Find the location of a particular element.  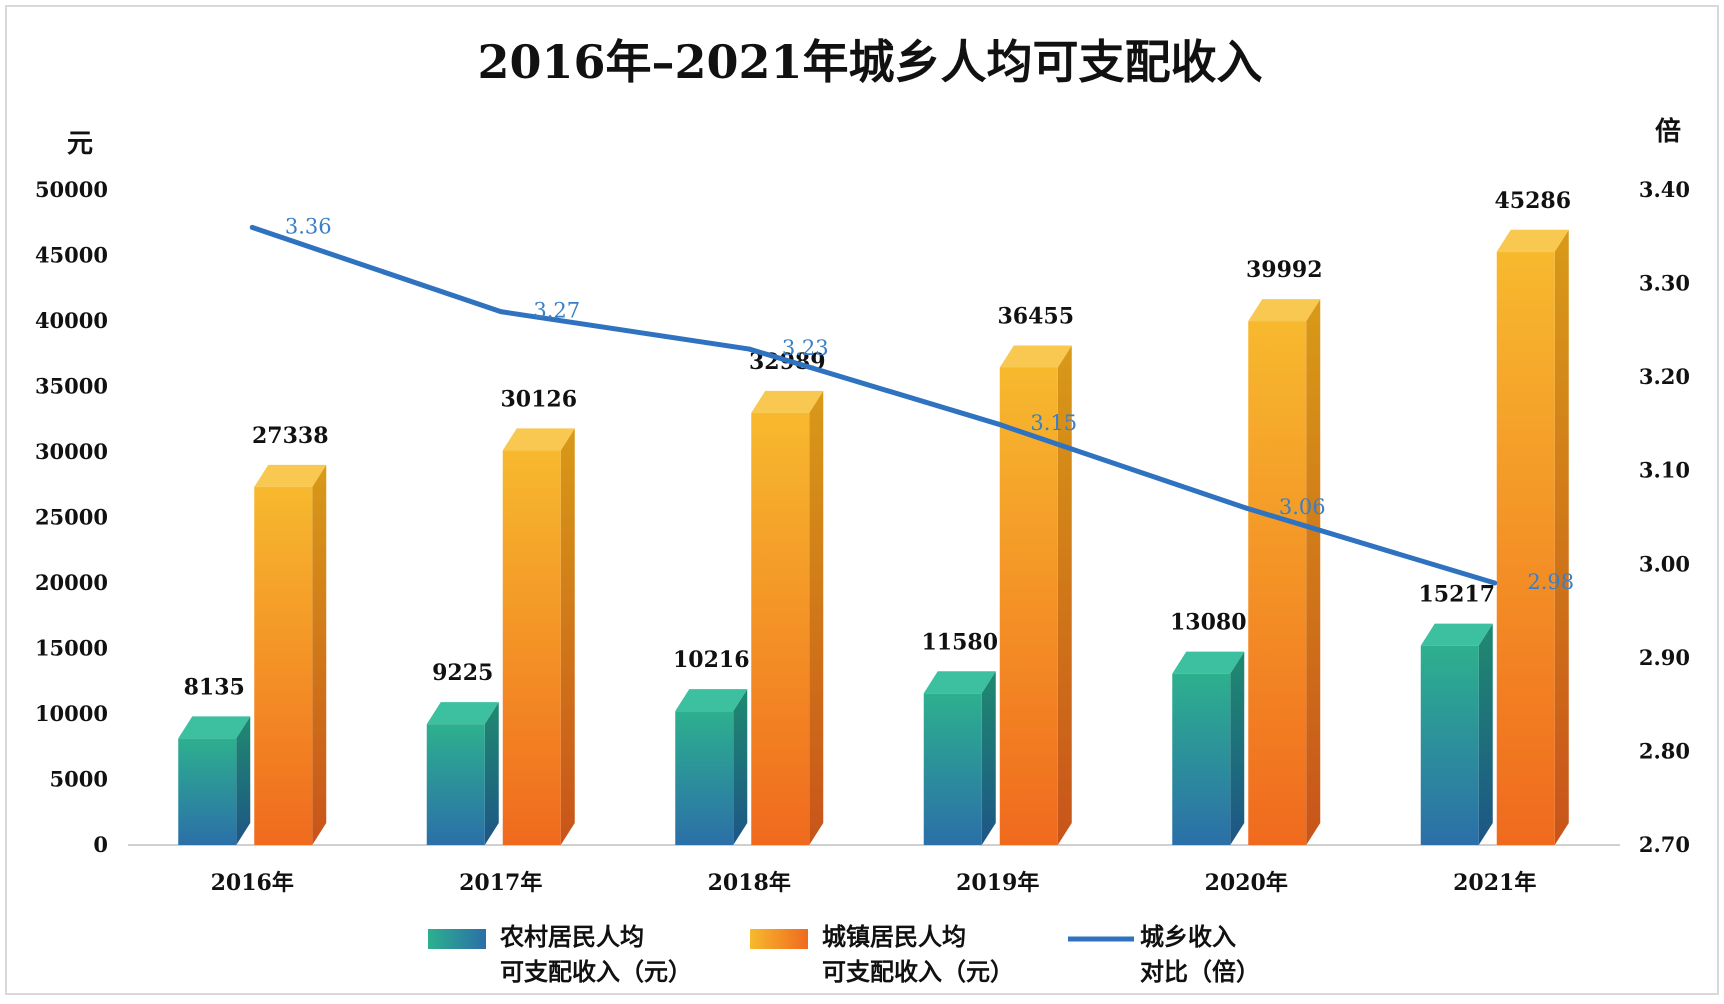

bar-value-label-rural: 13080 is located at coordinates (1208, 623).